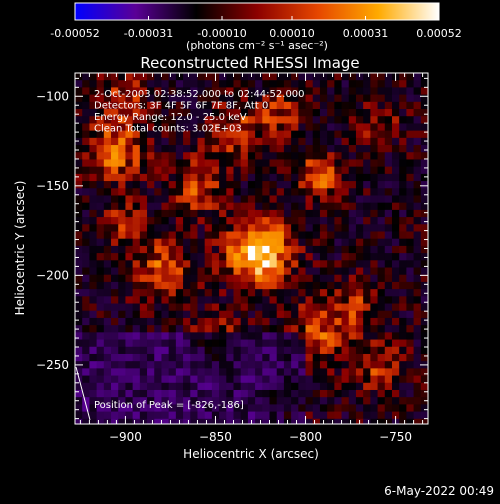 This screenshot has width=500, height=504. Describe the element at coordinates (305, 437) in the screenshot. I see `x-tick-label: −800` at that location.